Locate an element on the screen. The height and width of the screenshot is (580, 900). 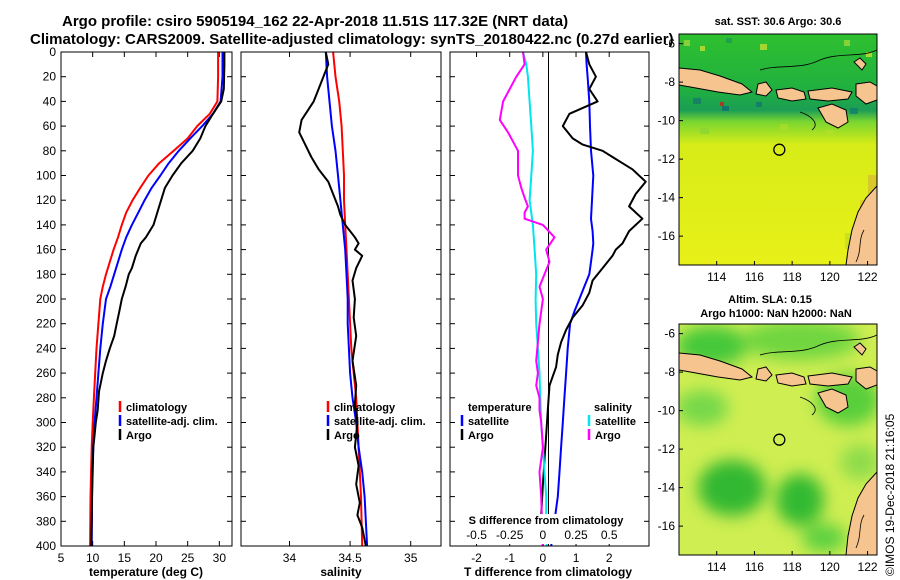
depth-tick-label: 20 is located at coordinates (50, 77).